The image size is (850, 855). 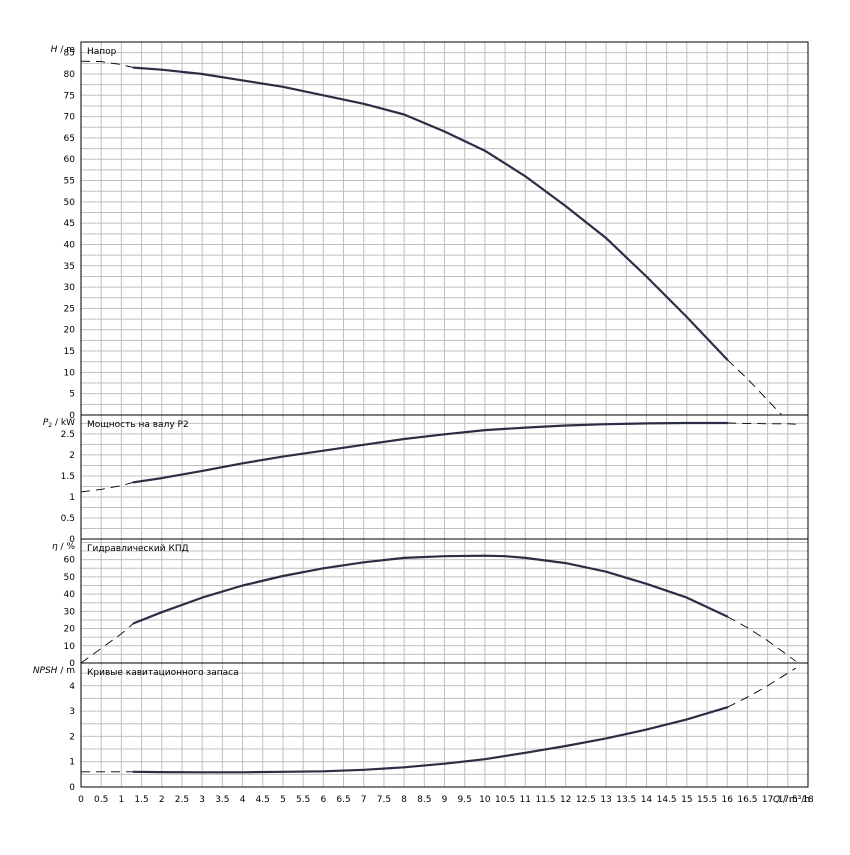 I want to click on y-axis-variable: NPSH, so click(x=45, y=671).